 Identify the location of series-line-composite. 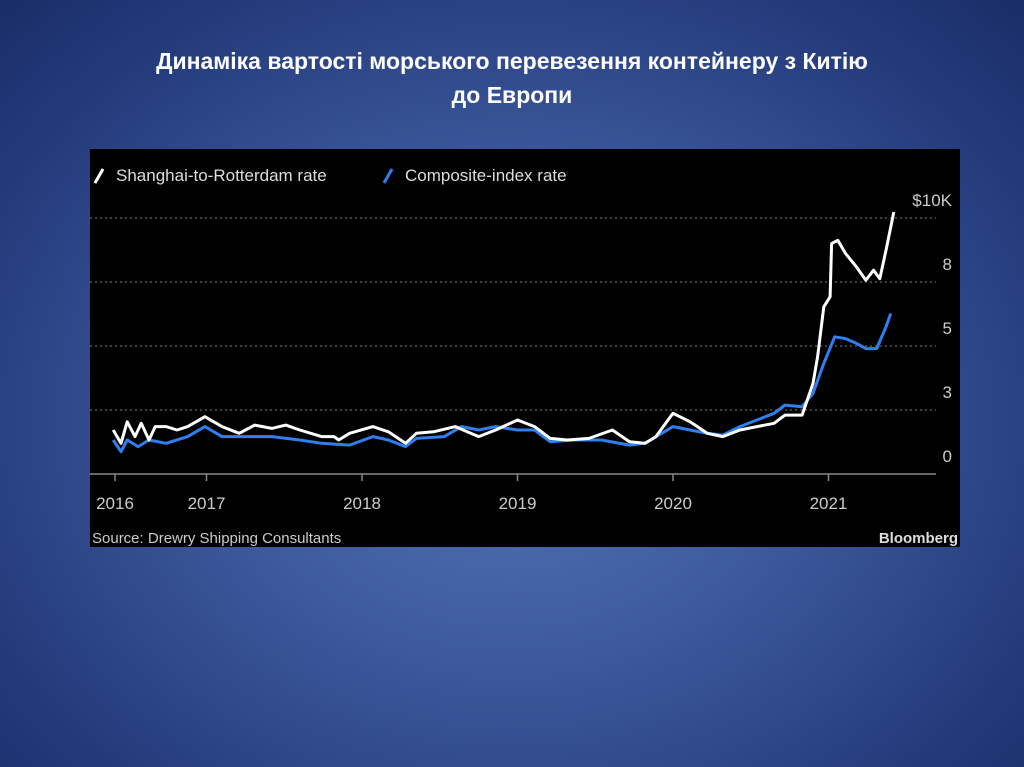
(502, 383).